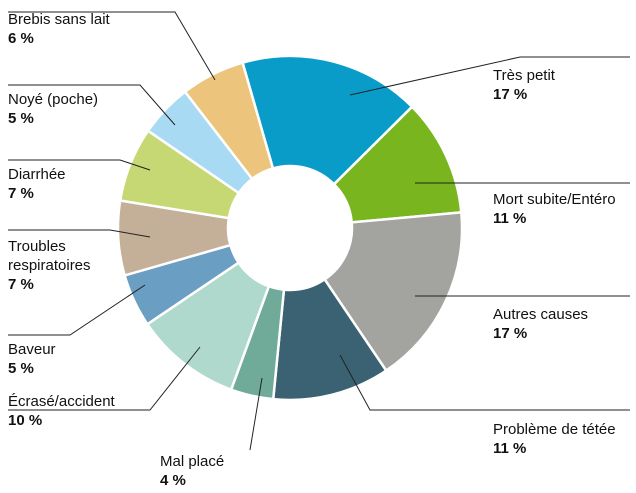  What do you see at coordinates (563, 324) in the screenshot?
I see `slice-label: Autres causes 17 %` at bounding box center [563, 324].